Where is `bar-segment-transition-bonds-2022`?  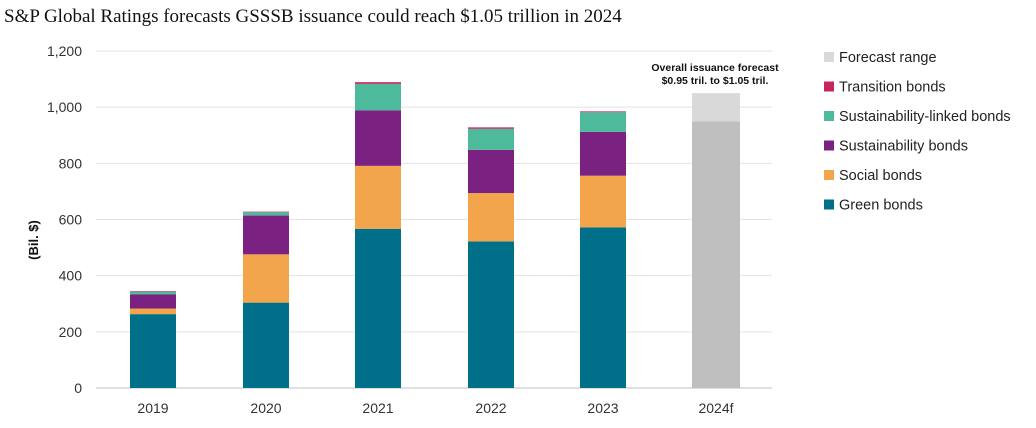 bar-segment-transition-bonds-2022 is located at coordinates (491, 128).